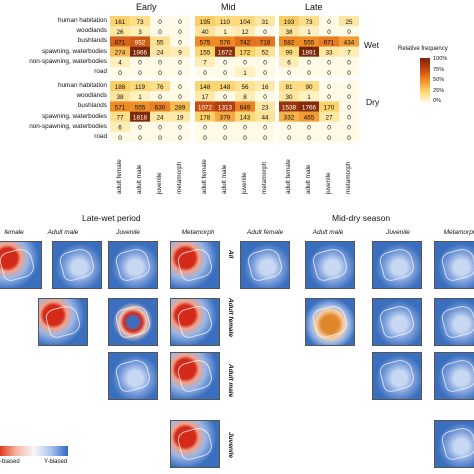 The image size is (474, 474). I want to click on heatmap-cell-value: 38, so click(120, 97).